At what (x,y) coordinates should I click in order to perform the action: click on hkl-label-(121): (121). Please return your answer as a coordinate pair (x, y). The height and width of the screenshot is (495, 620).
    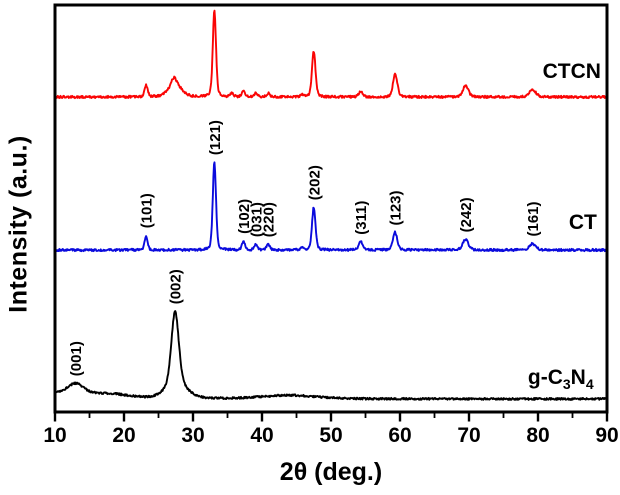
    Looking at the image, I should click on (215, 137).